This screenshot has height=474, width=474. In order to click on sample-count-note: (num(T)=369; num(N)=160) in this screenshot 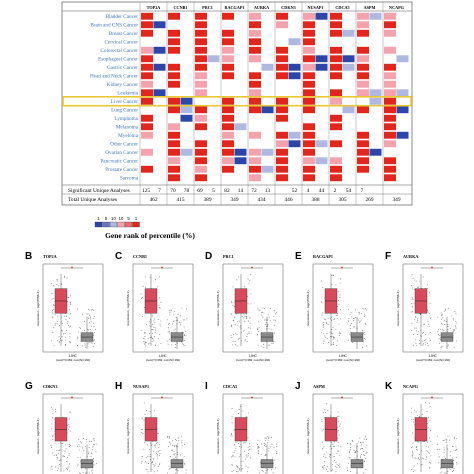, I will do `click(253, 360)`.